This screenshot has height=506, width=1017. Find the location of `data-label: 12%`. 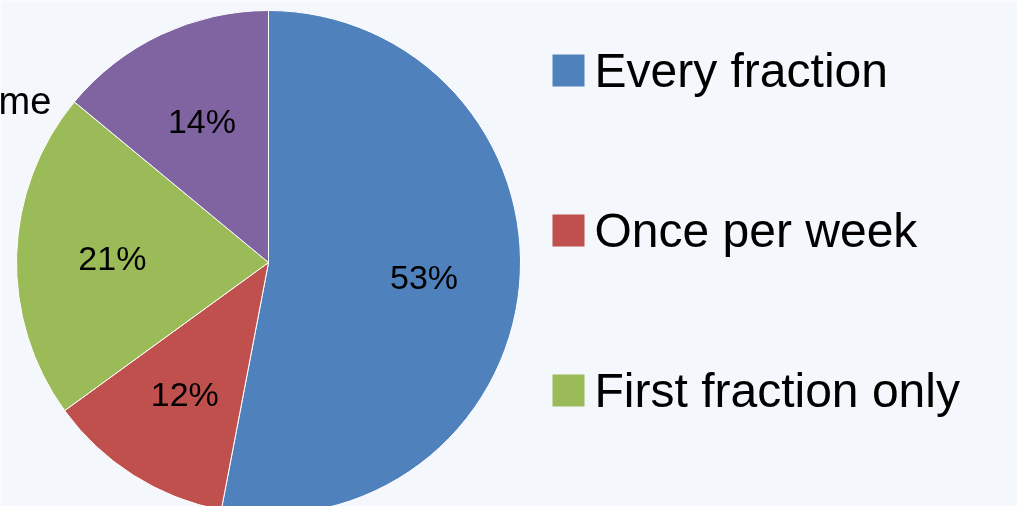

data-label: 12% is located at coordinates (184, 394).